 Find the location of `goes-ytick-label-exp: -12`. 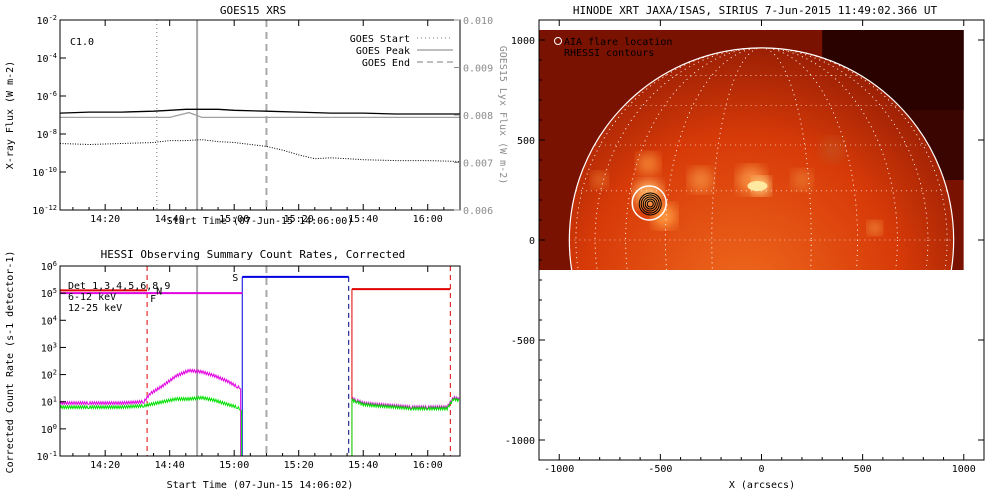

goes-ytick-label-exp: -12 is located at coordinates (50, 208).